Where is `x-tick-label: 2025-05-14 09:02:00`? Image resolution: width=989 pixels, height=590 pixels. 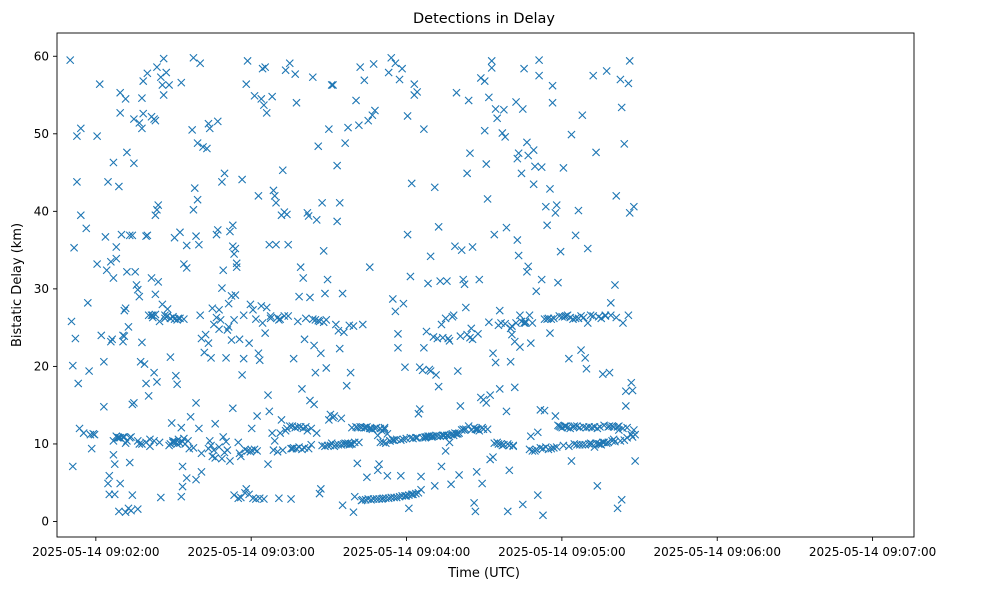 x-tick-label: 2025-05-14 09:02:00 is located at coordinates (95, 552).